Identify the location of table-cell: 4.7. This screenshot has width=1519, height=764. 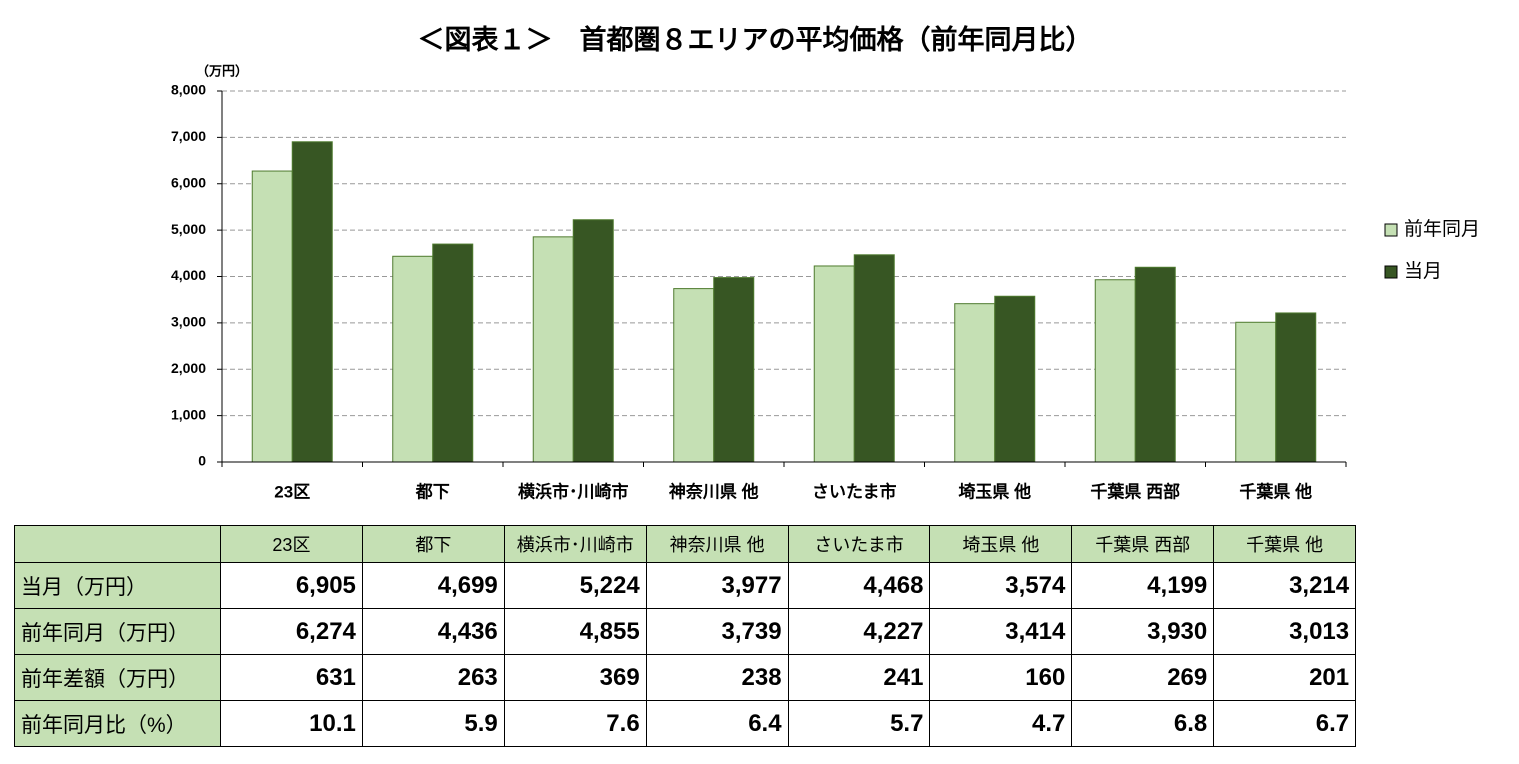
(1001, 723).